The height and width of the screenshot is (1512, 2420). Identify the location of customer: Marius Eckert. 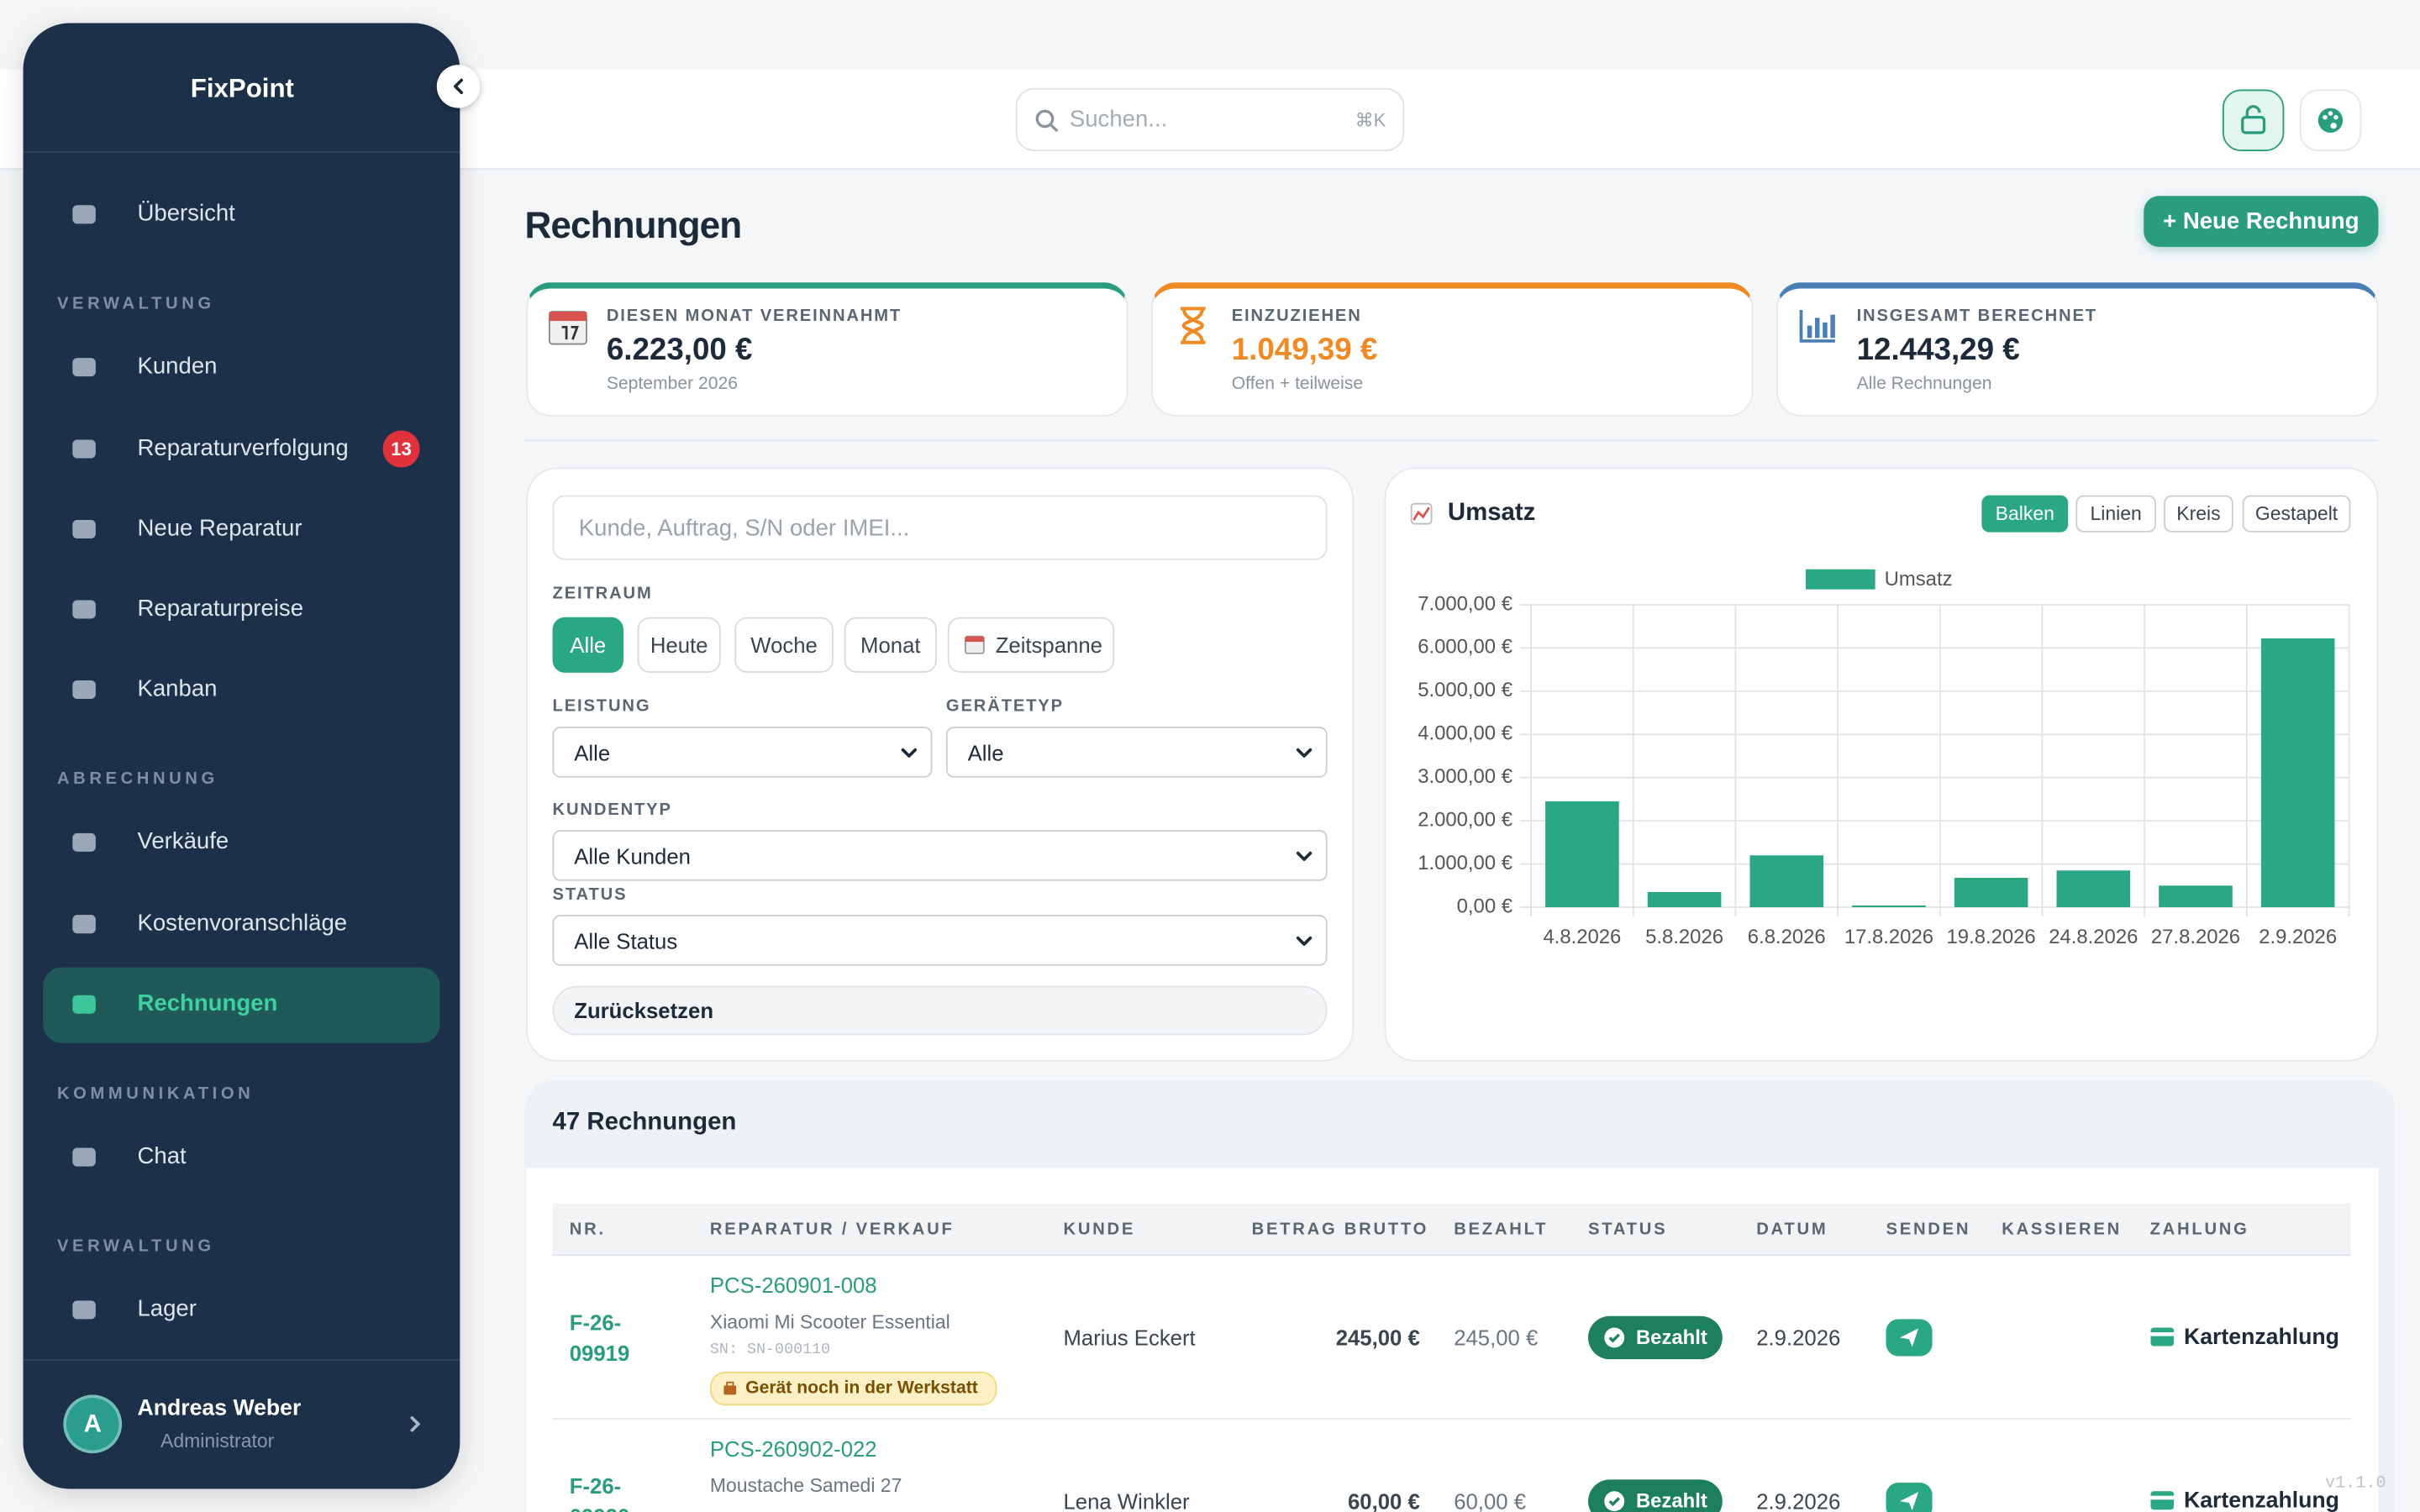
(1130, 1338).